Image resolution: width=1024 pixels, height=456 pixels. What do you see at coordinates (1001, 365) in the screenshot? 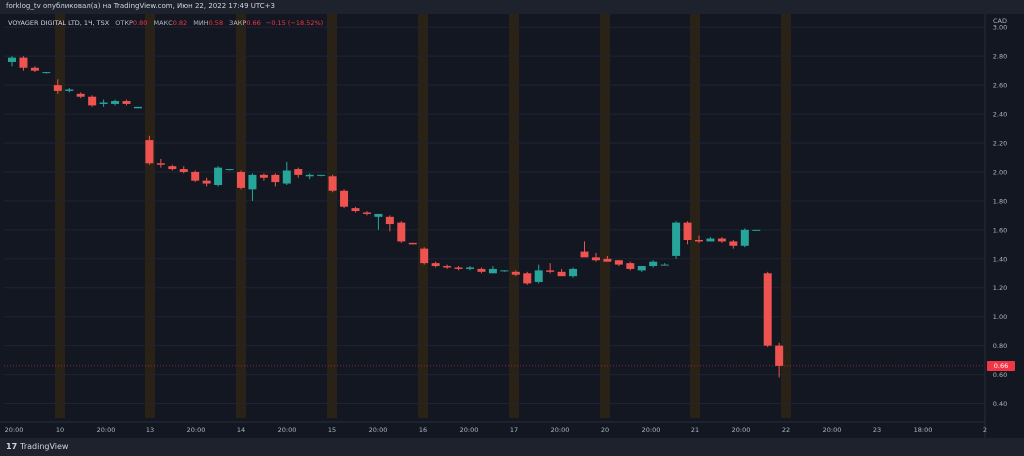
I see `last-price-tag: 0.66` at bounding box center [1001, 365].